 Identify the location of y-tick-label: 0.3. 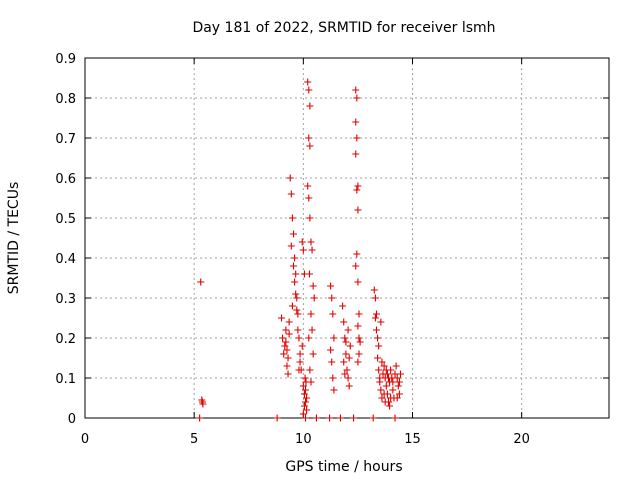
(65, 299).